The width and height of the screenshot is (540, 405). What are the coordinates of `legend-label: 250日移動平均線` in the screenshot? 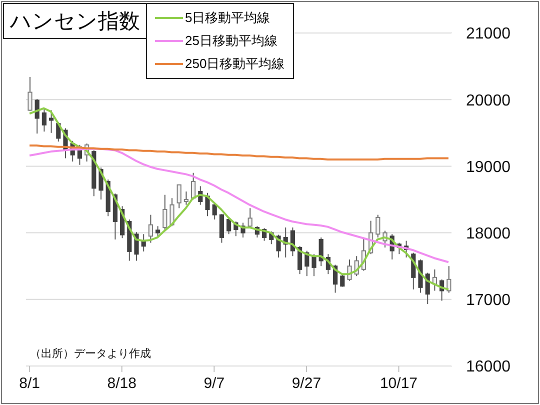 It's located at (235, 63).